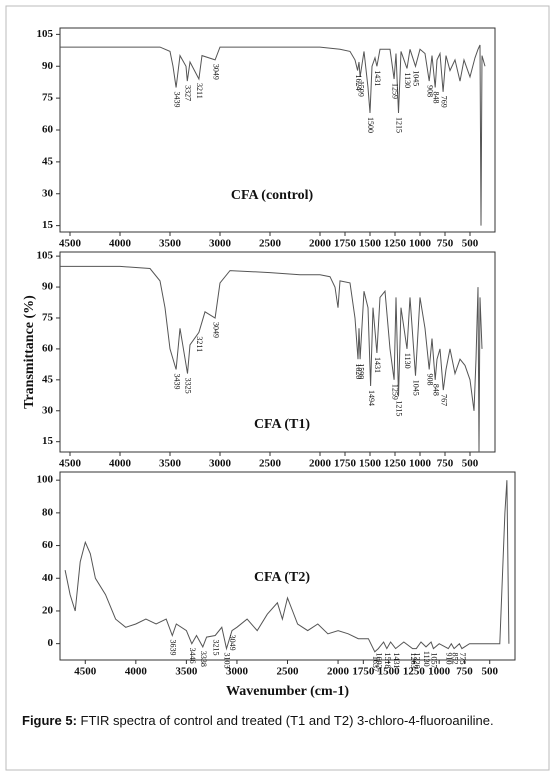  Describe the element at coordinates (227, 661) in the screenshot. I see `peak-label: 3103` at that location.